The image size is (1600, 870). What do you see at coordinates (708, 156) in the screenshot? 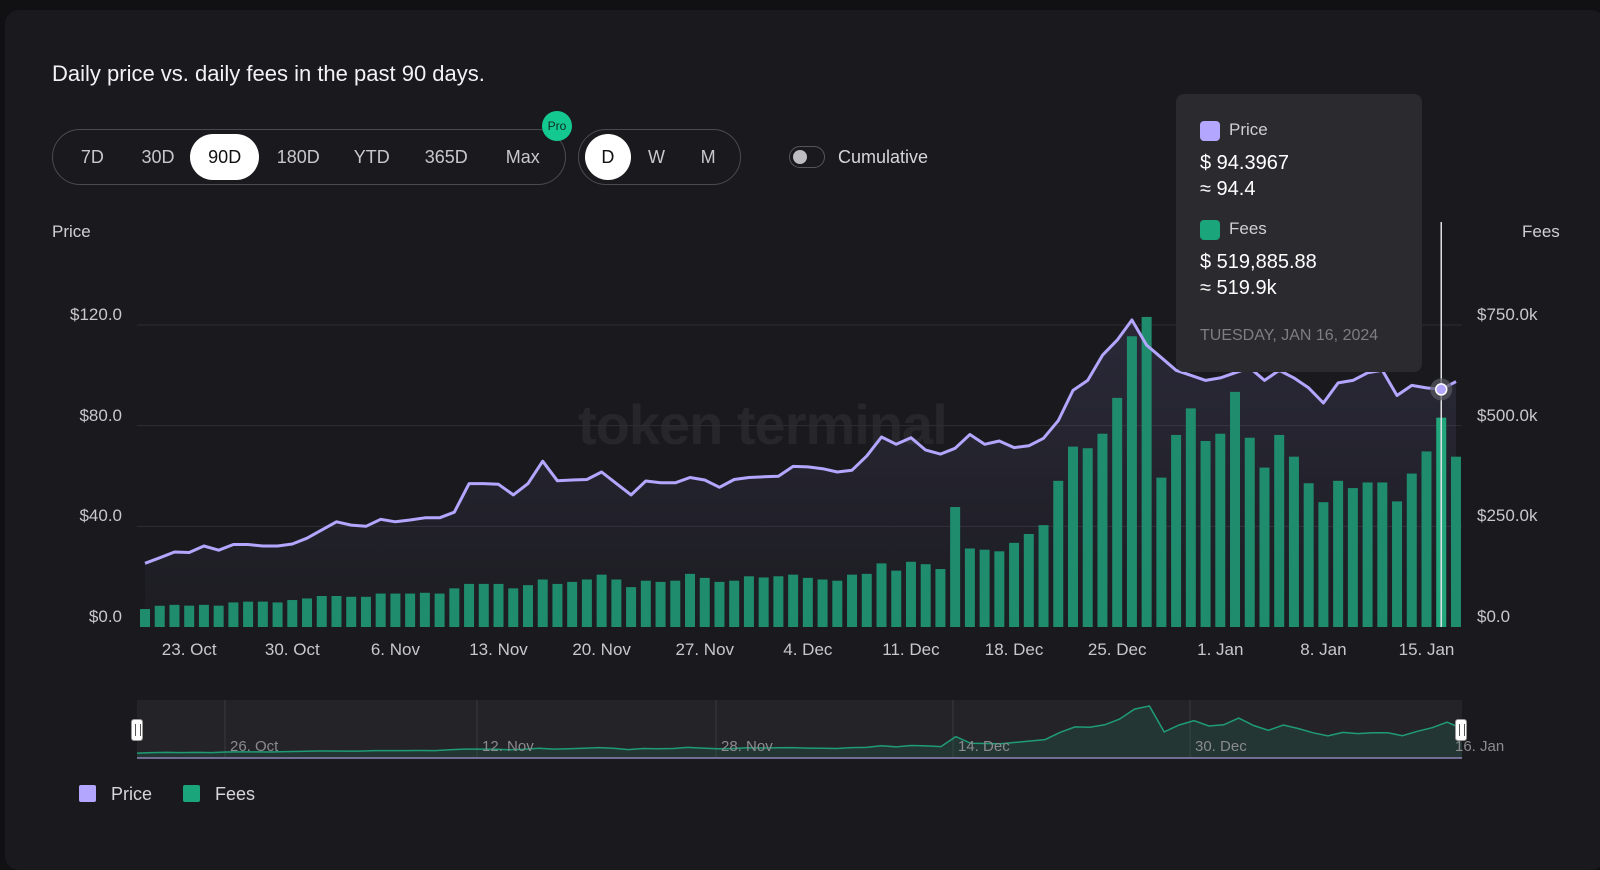
I see `granularity-option-m: M` at bounding box center [708, 156].